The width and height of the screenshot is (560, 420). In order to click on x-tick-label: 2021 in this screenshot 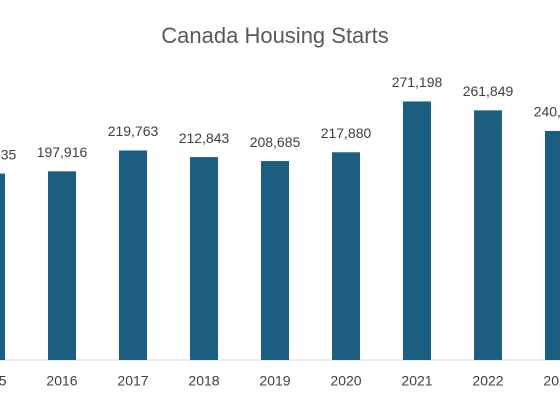, I will do `click(416, 381)`.